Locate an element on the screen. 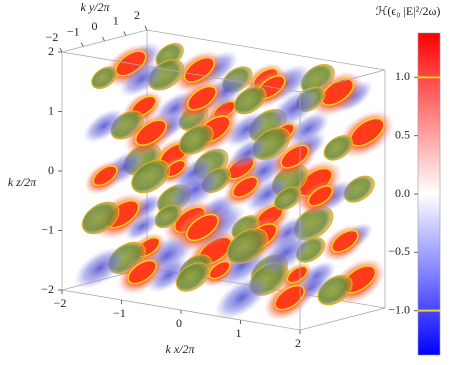  x-tick-label: −2 is located at coordinates (60, 303).